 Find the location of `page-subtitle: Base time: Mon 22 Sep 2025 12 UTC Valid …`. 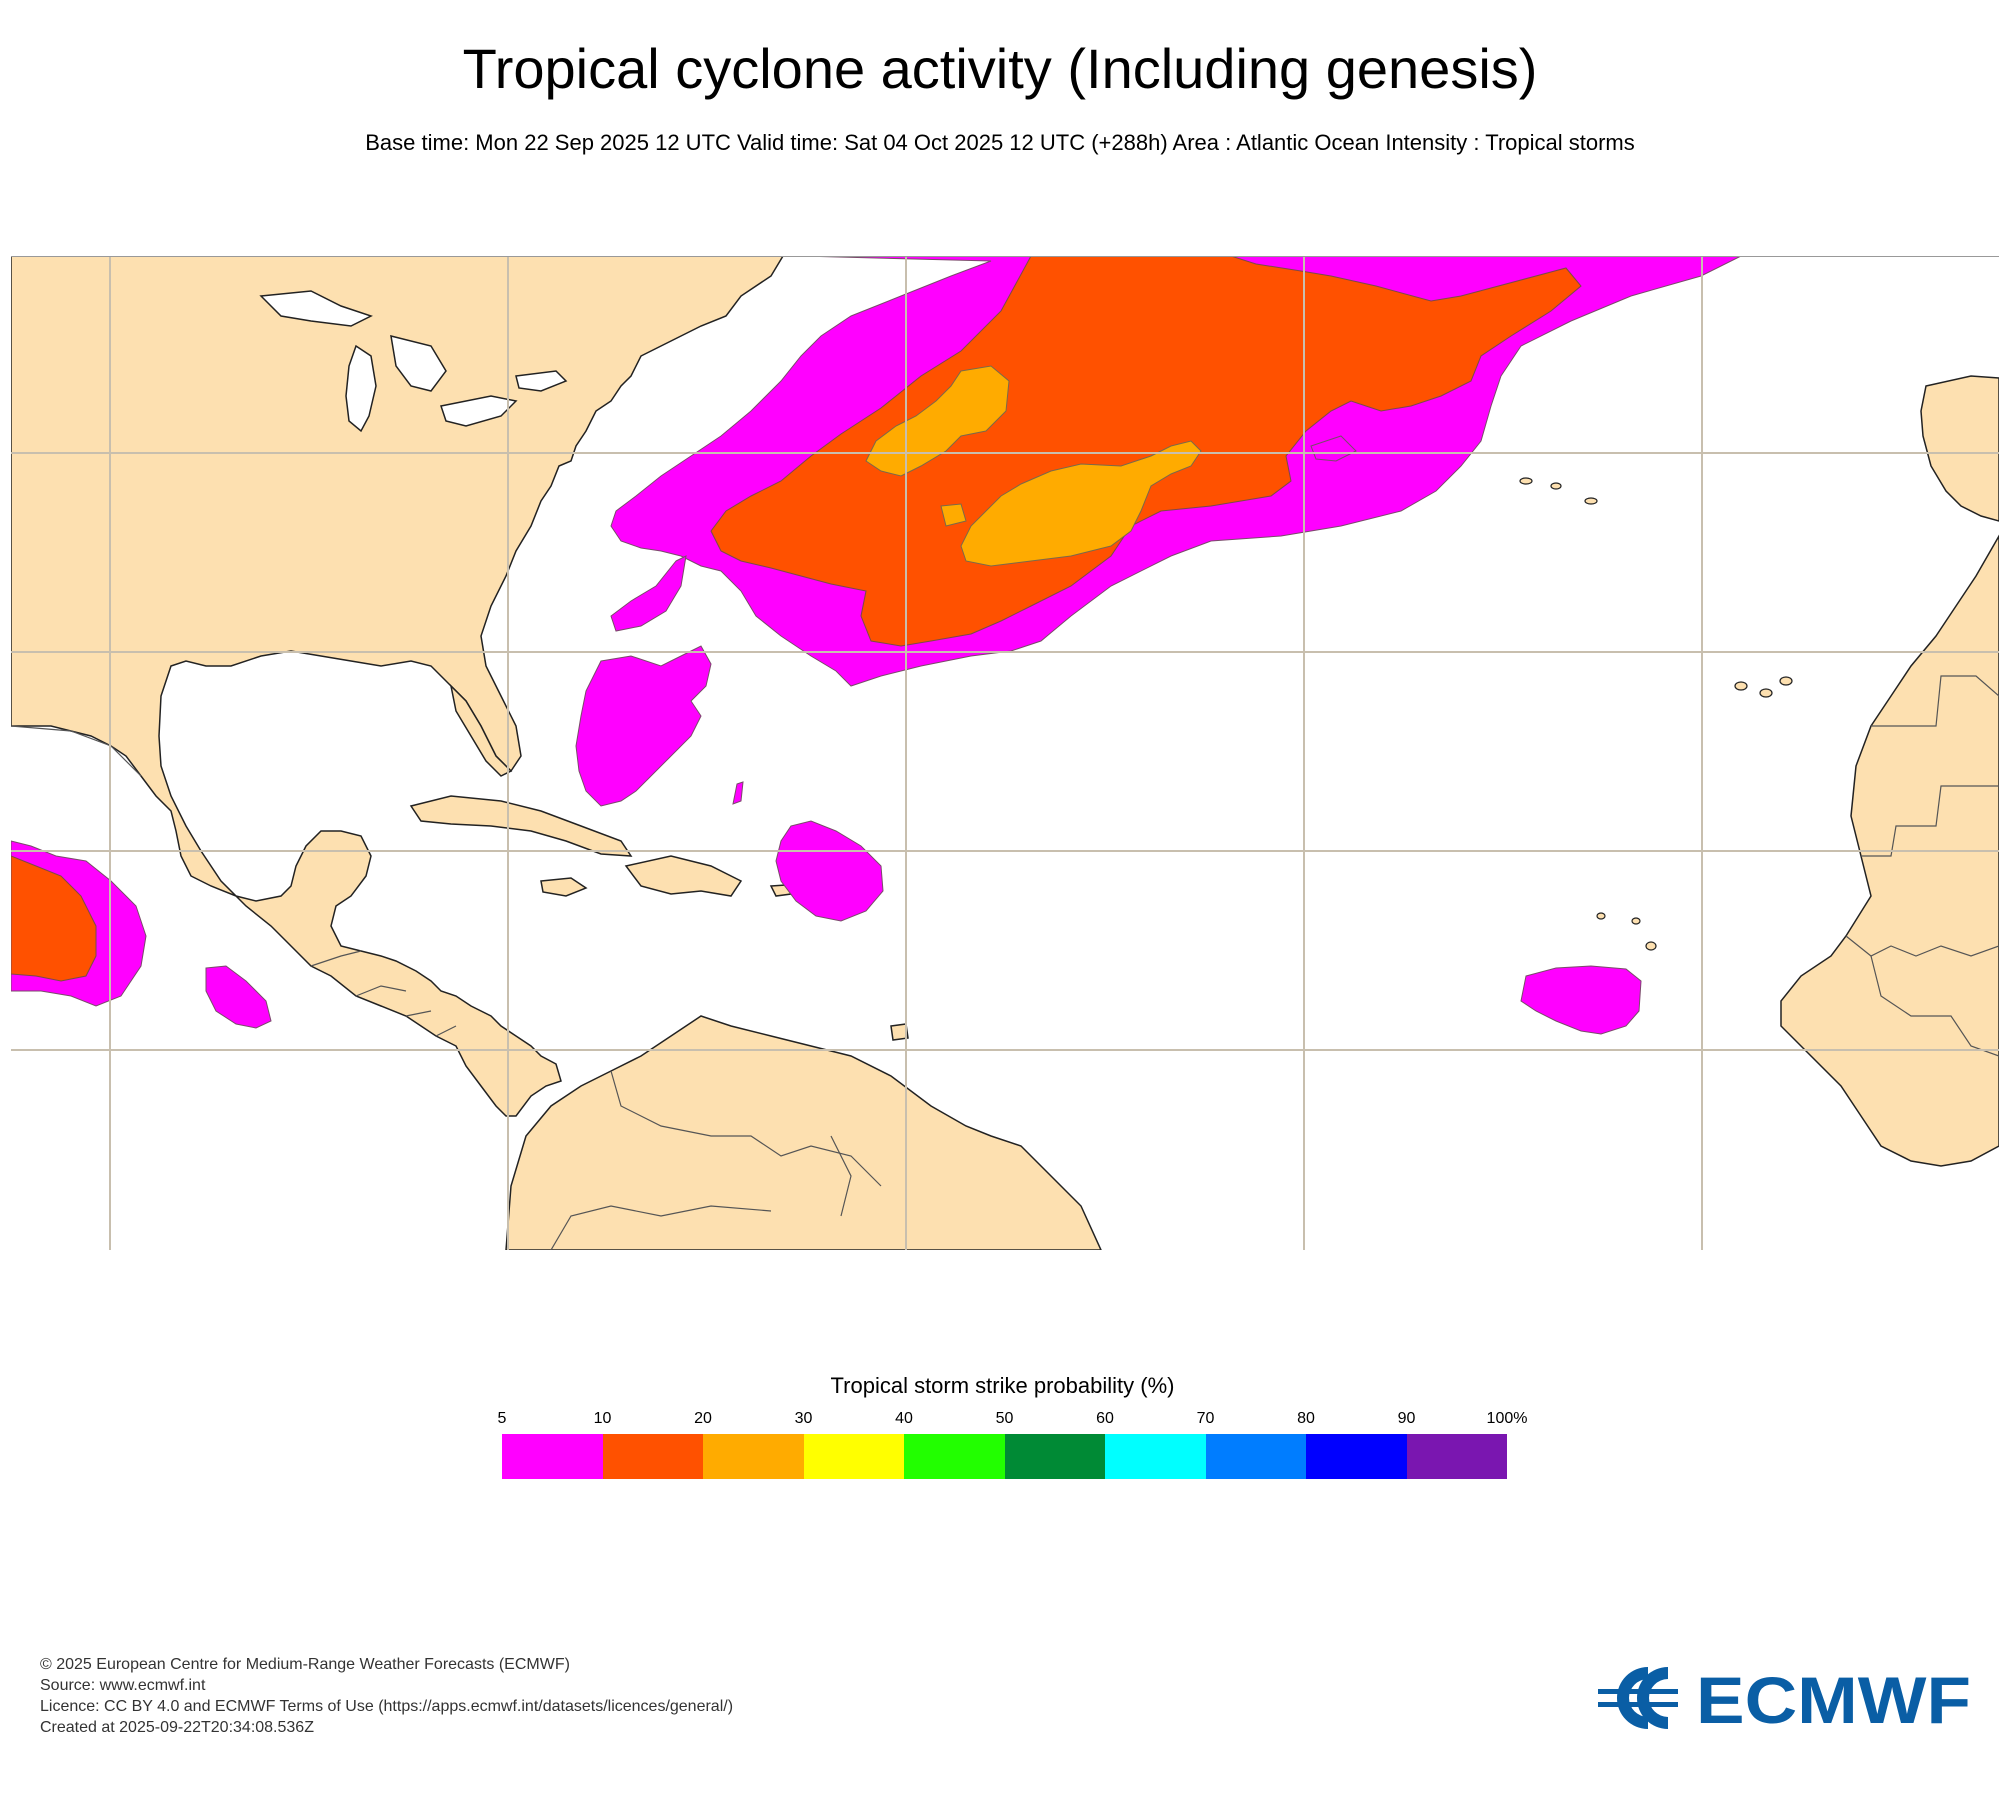

page-subtitle: Base time: Mon 22 Sep 2025 12 UTC Valid … is located at coordinates (1000, 142).